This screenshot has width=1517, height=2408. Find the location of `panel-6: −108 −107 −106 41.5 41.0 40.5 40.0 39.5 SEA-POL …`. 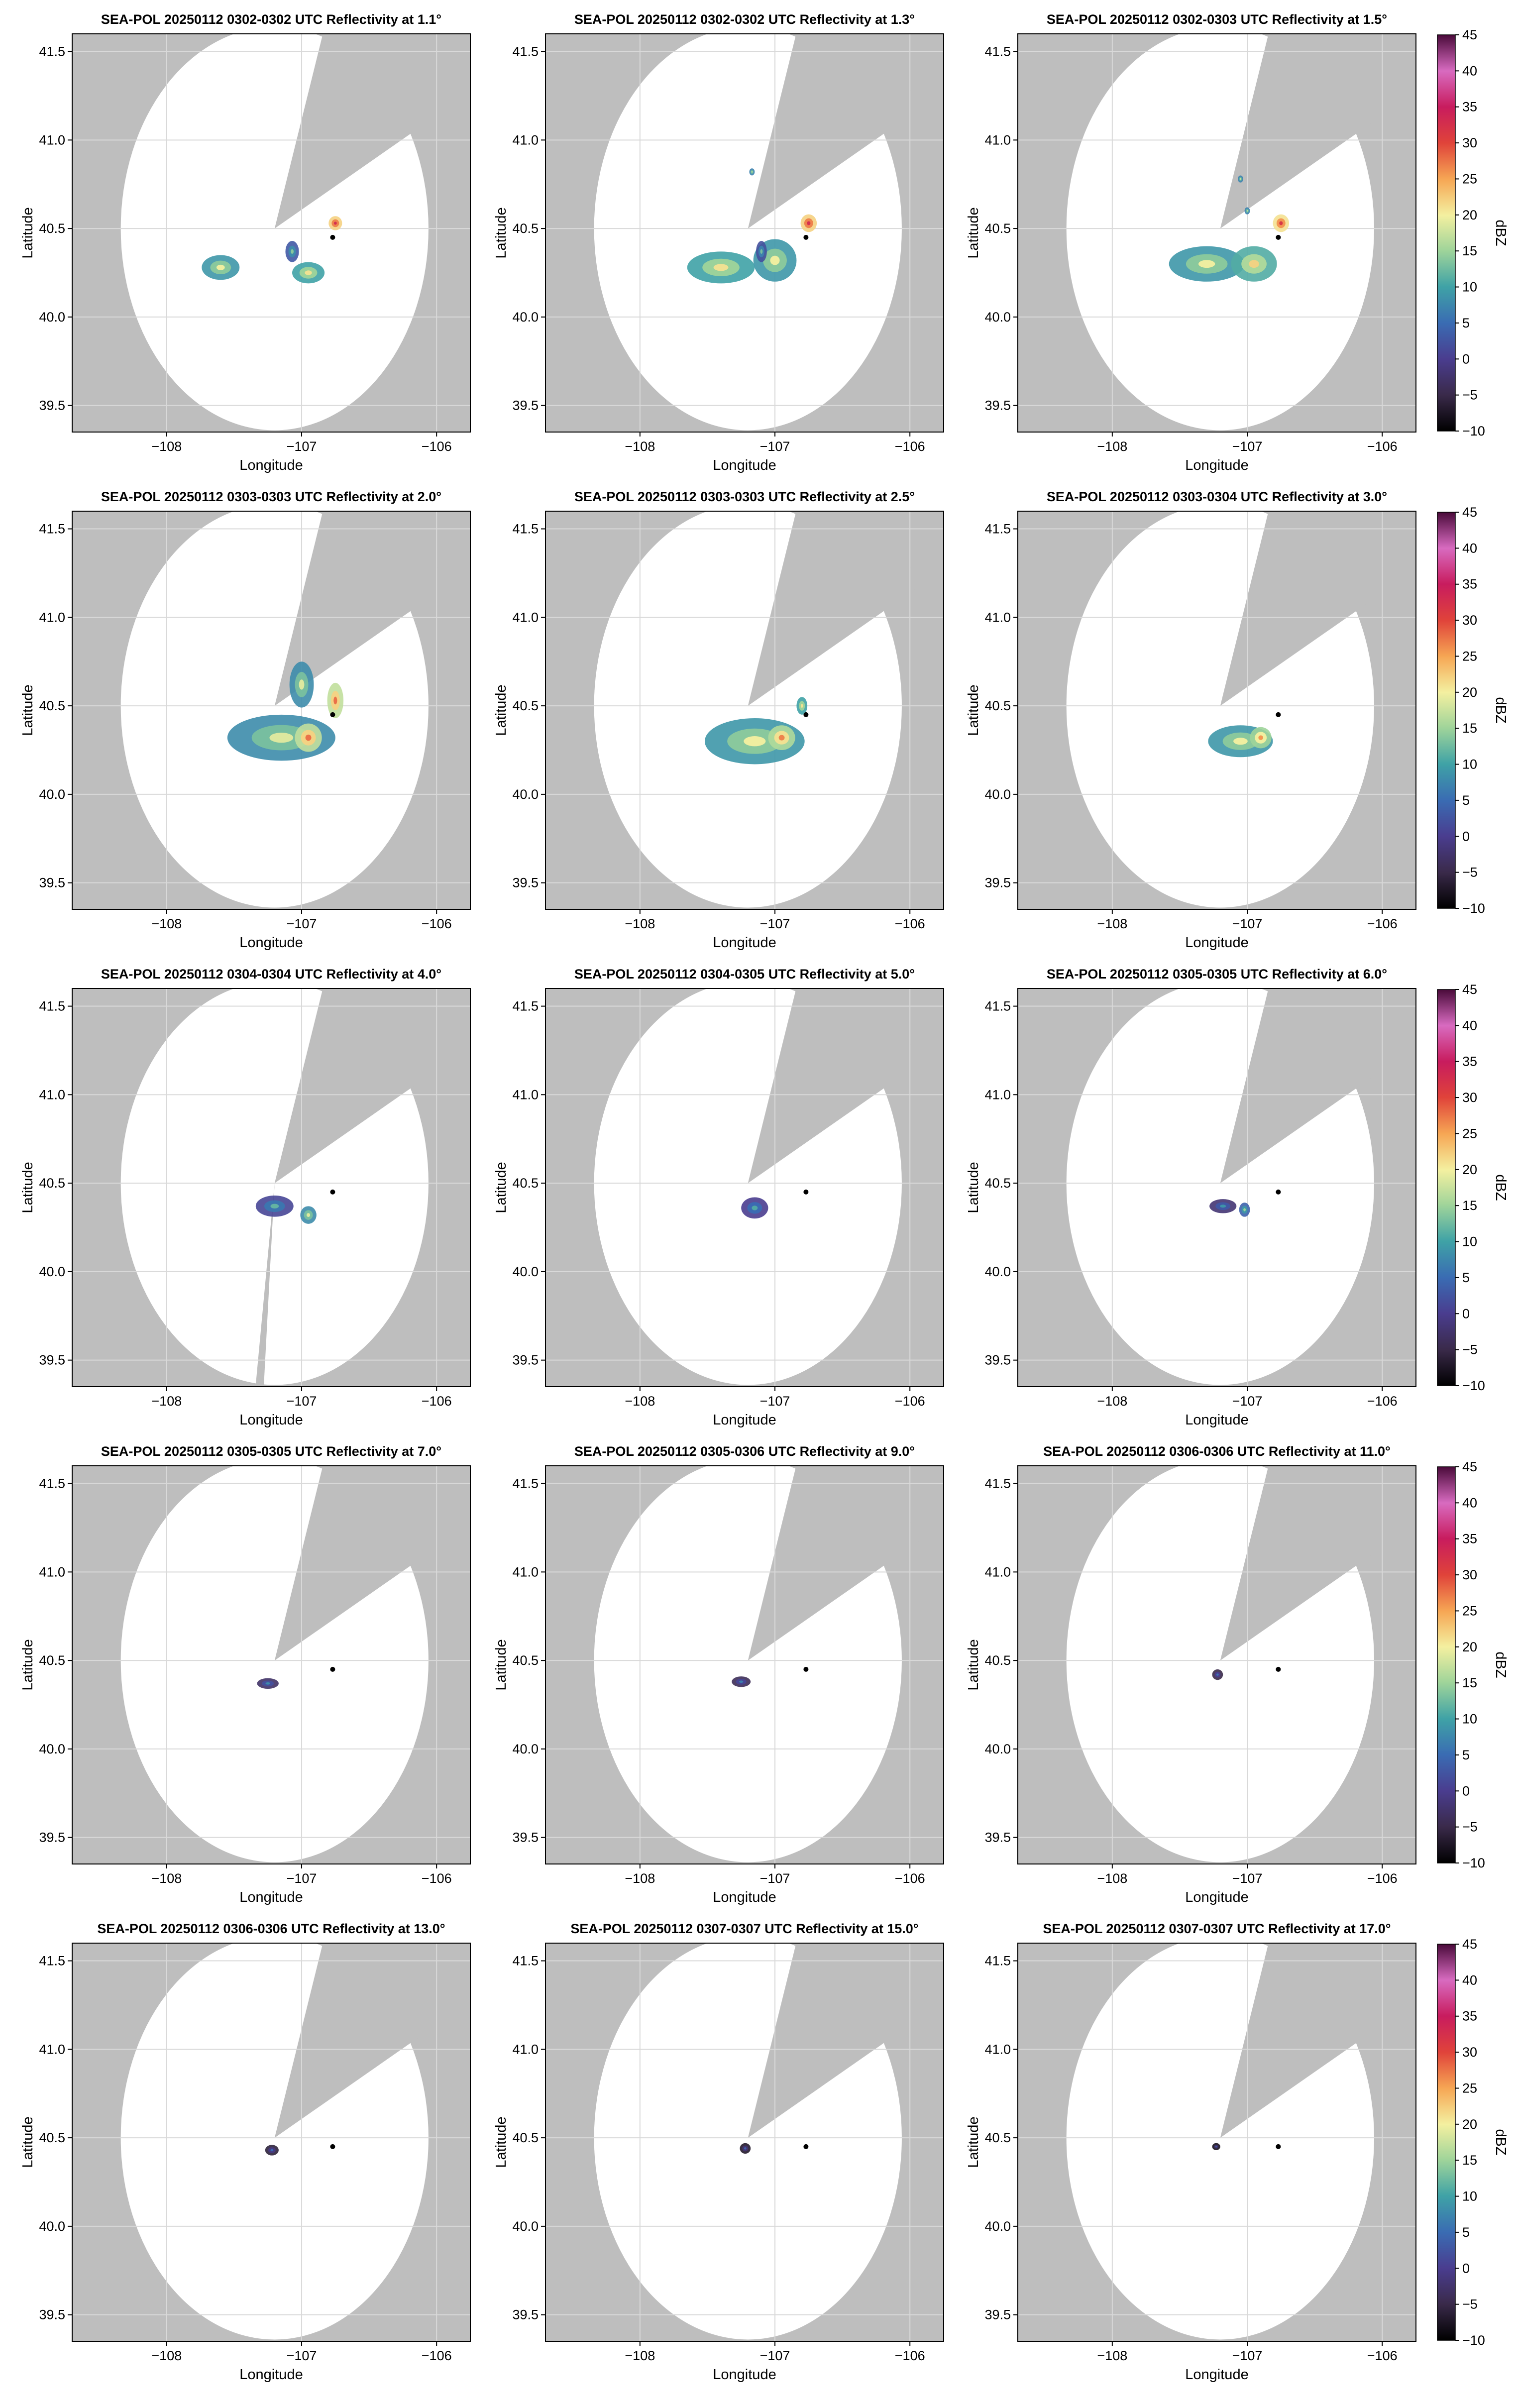

panel-6: −108 −107 −106 41.5 41.0 40.5 40.0 39.5 SEA-POL … is located at coordinates (1191, 720).